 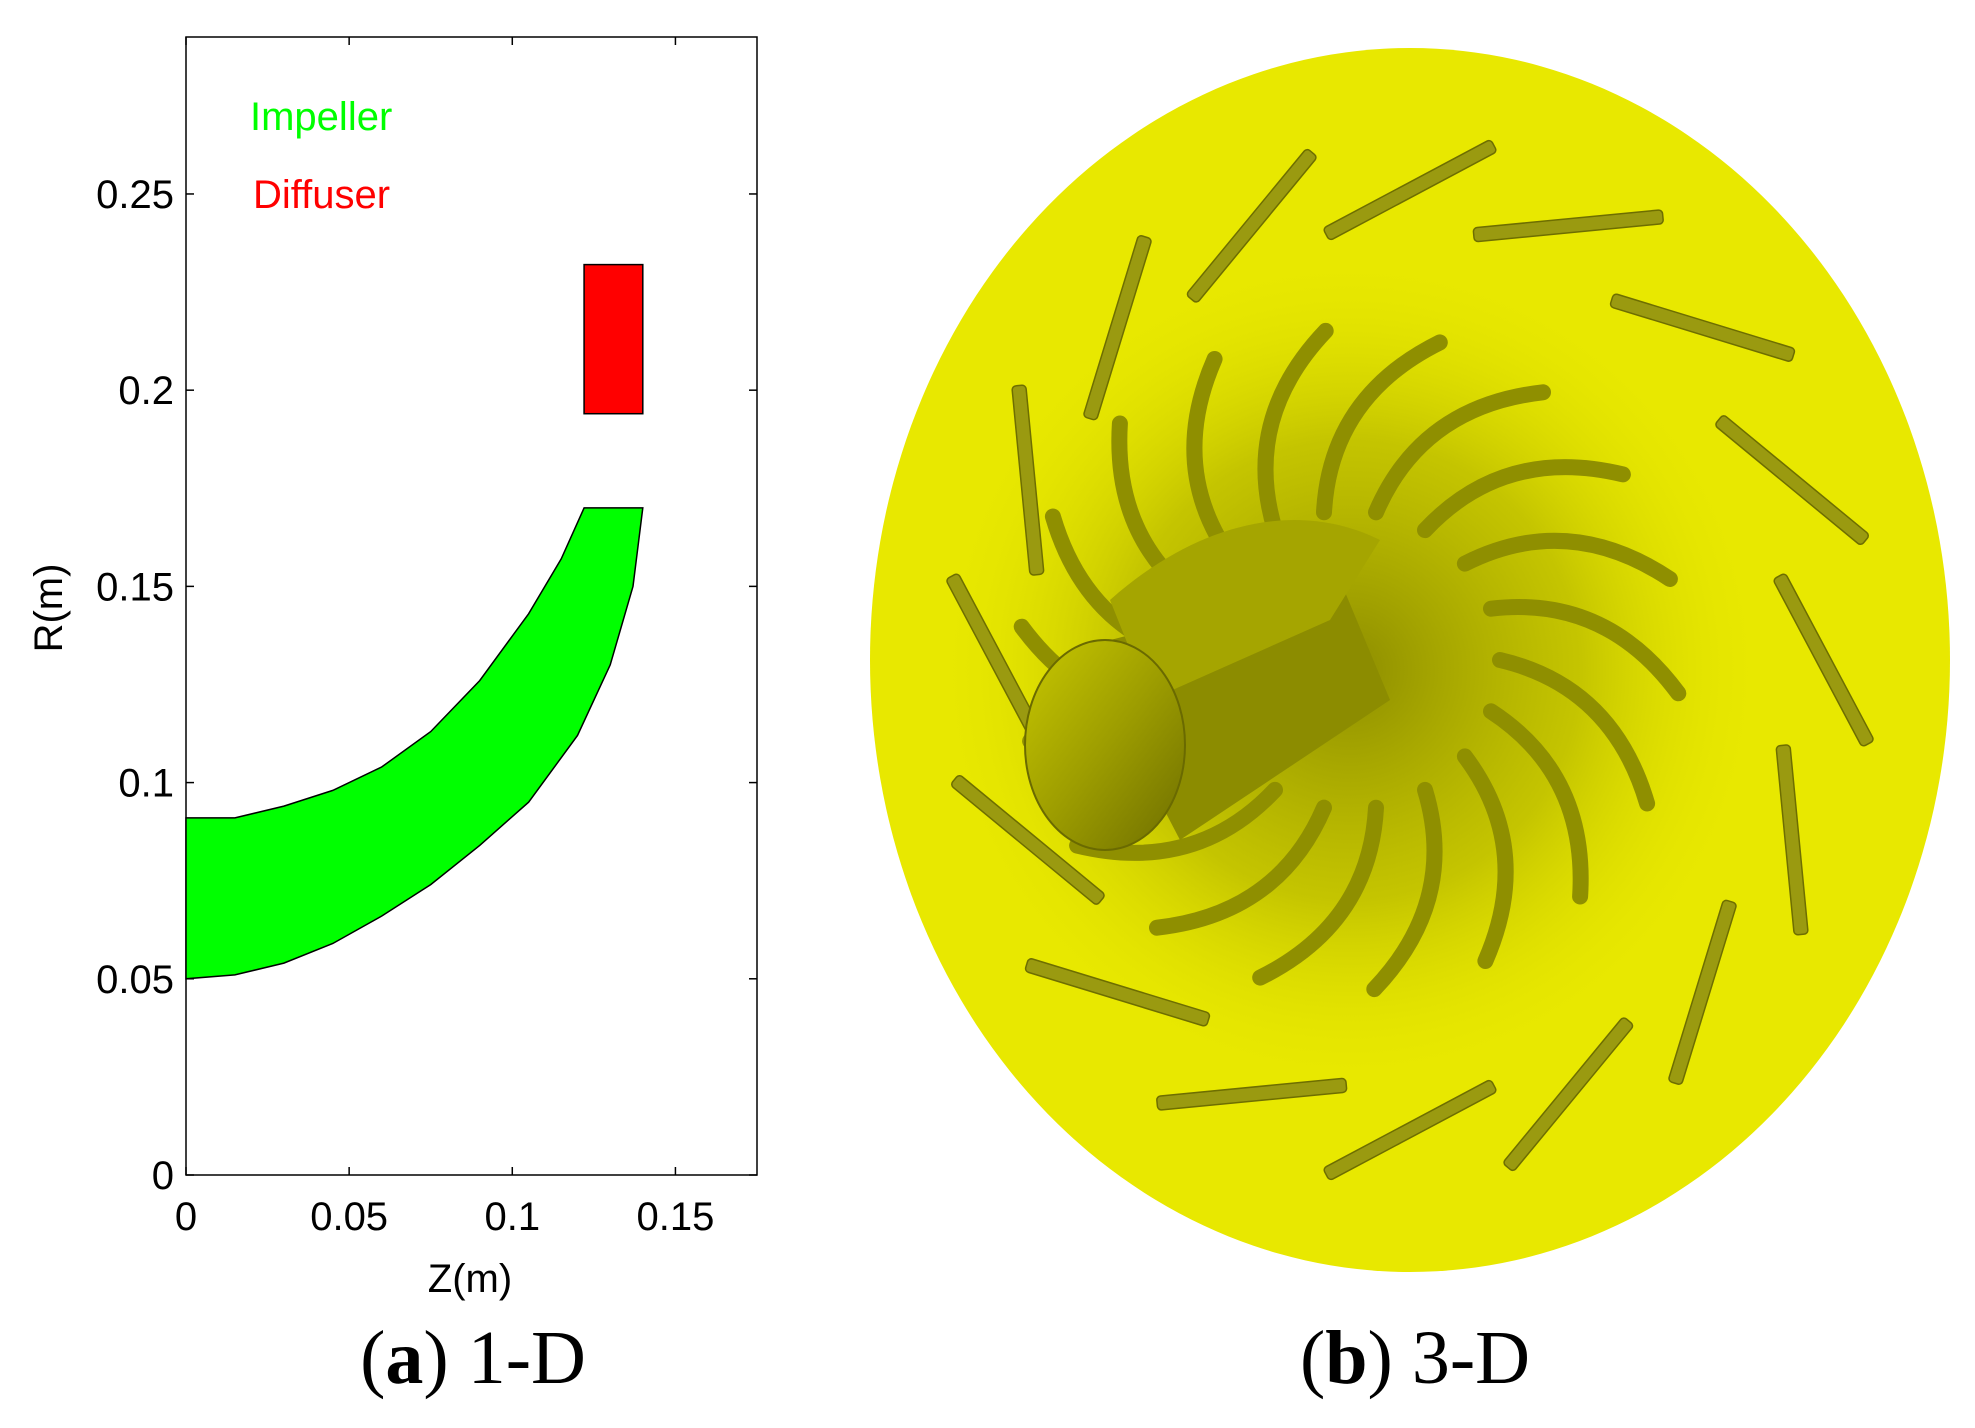 I want to click on diffuser-region, so click(x=613, y=339).